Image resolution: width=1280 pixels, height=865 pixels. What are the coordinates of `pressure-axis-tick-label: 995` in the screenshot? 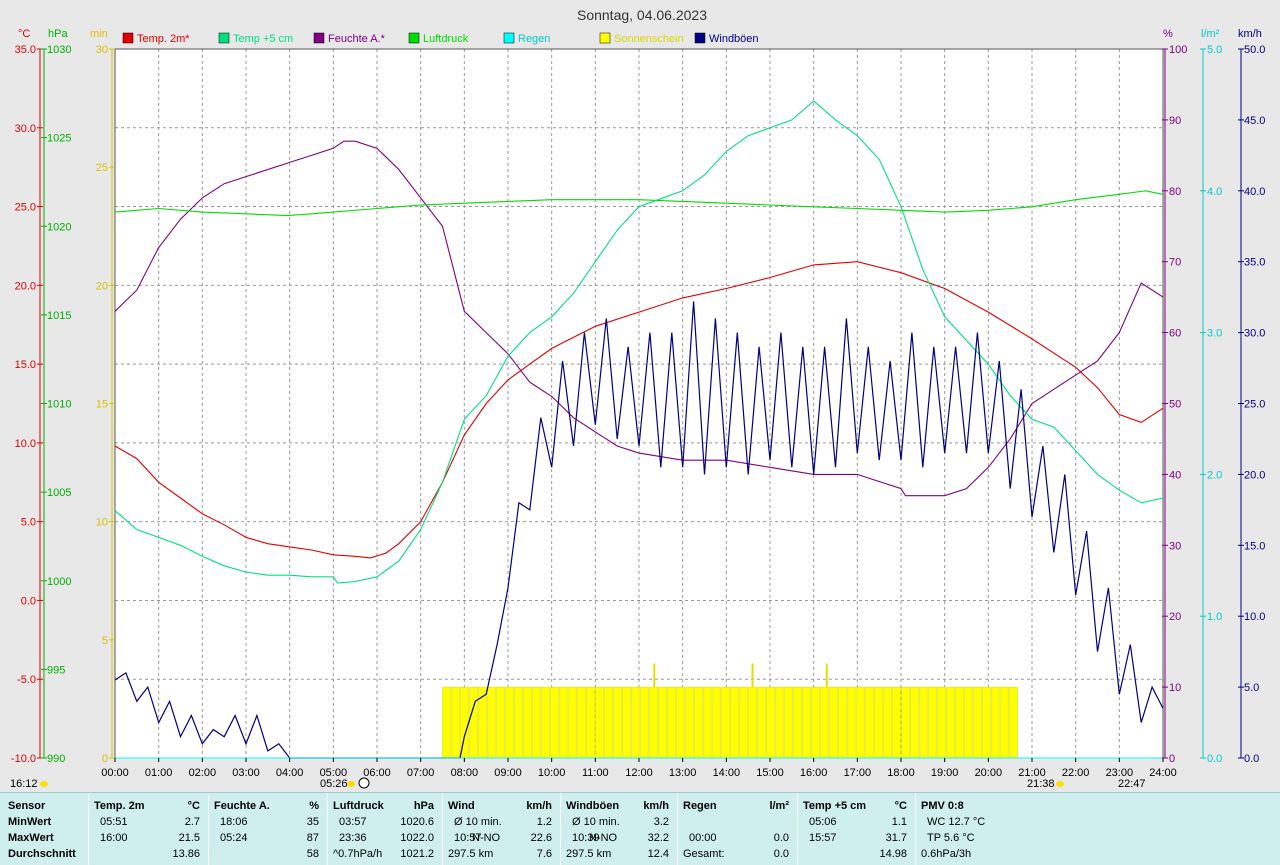 It's located at (56, 670).